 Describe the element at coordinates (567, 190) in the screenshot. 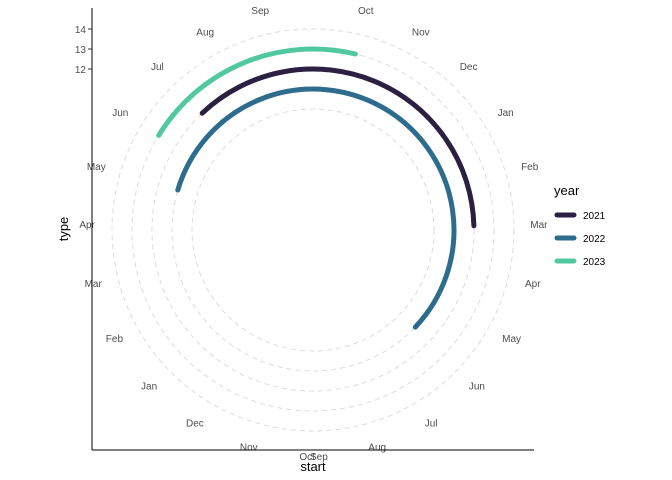

I see `legend-title: year` at that location.